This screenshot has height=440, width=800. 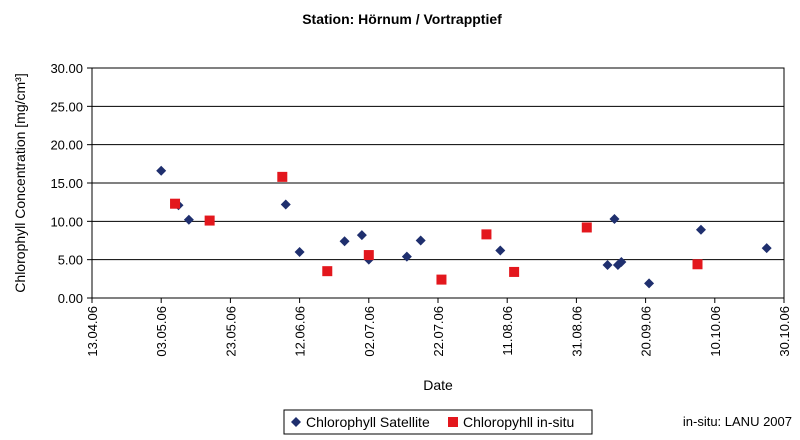 I want to click on y-tick-label: 20.00, so click(x=66, y=145).